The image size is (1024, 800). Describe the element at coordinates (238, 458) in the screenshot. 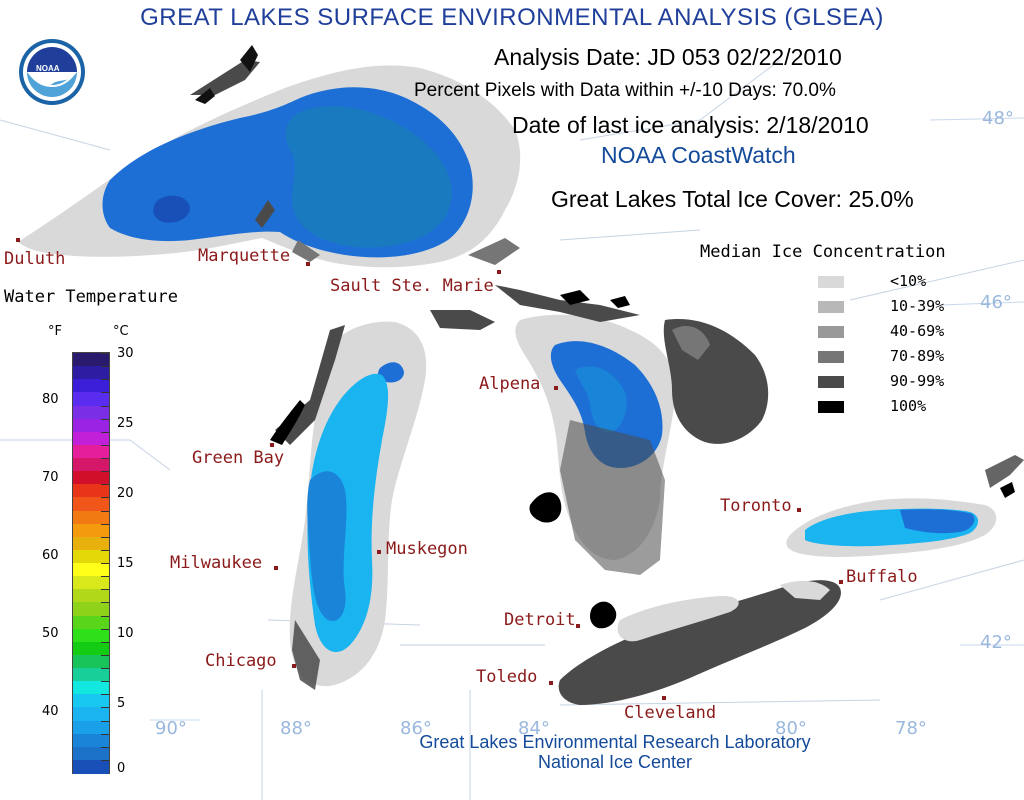

I see `city-label-green-bay: Green Bay` at that location.